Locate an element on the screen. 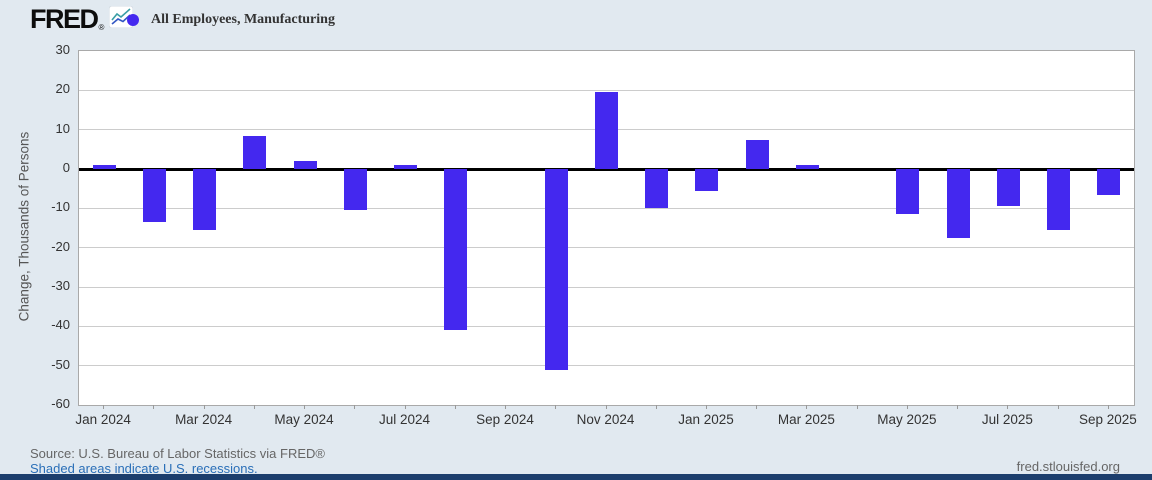 Image resolution: width=1152 pixels, height=480 pixels. fred-logo: FRED ® is located at coordinates (82, 19).